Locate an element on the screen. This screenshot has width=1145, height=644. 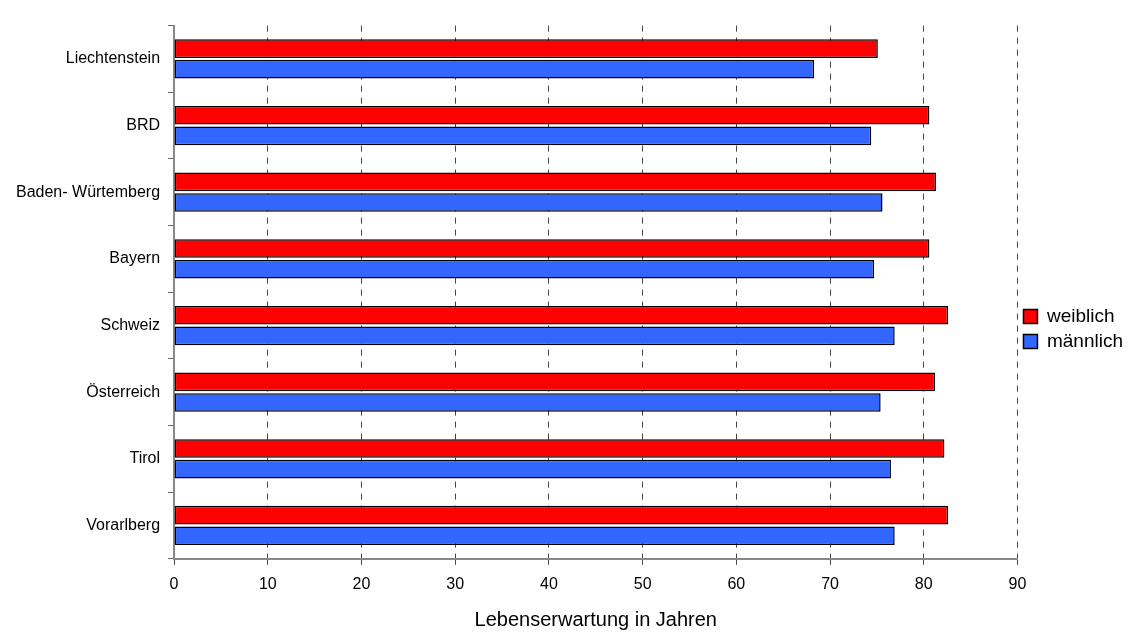
y-tick-label: BRD is located at coordinates (143, 124).